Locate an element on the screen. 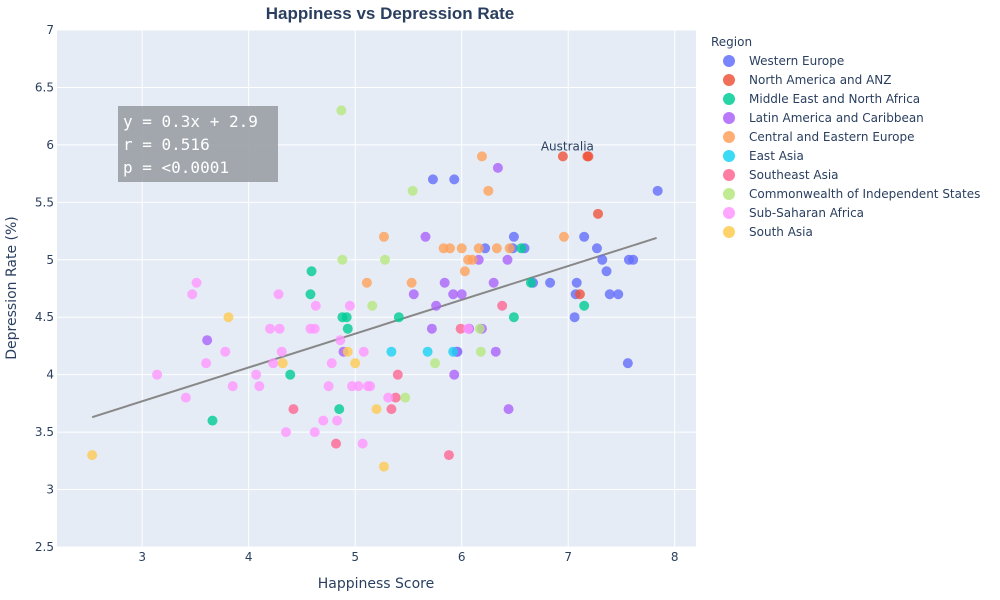  legend-item: Sub-Saharan Africa is located at coordinates (793, 213).